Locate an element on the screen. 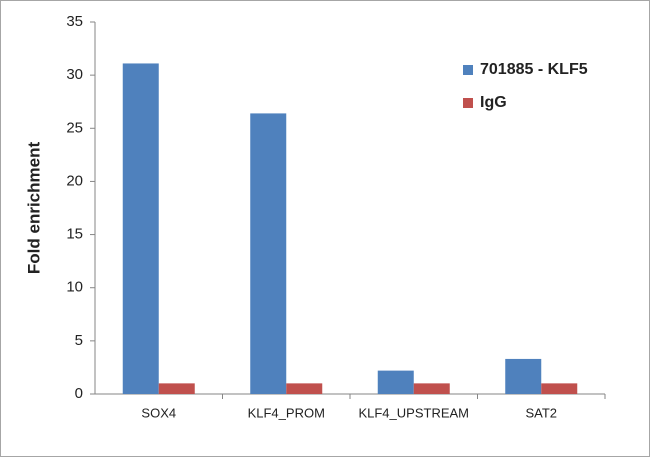 The width and height of the screenshot is (650, 457). x-tick-label: SAT2 is located at coordinates (541, 412).